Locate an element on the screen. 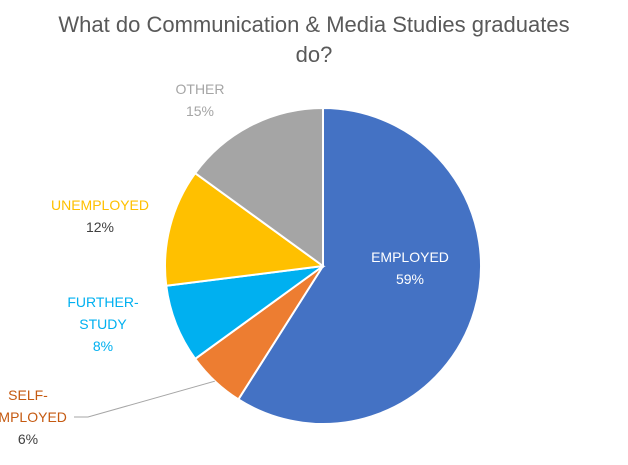 The width and height of the screenshot is (628, 465). slice-name-label: OTHER is located at coordinates (200, 89).